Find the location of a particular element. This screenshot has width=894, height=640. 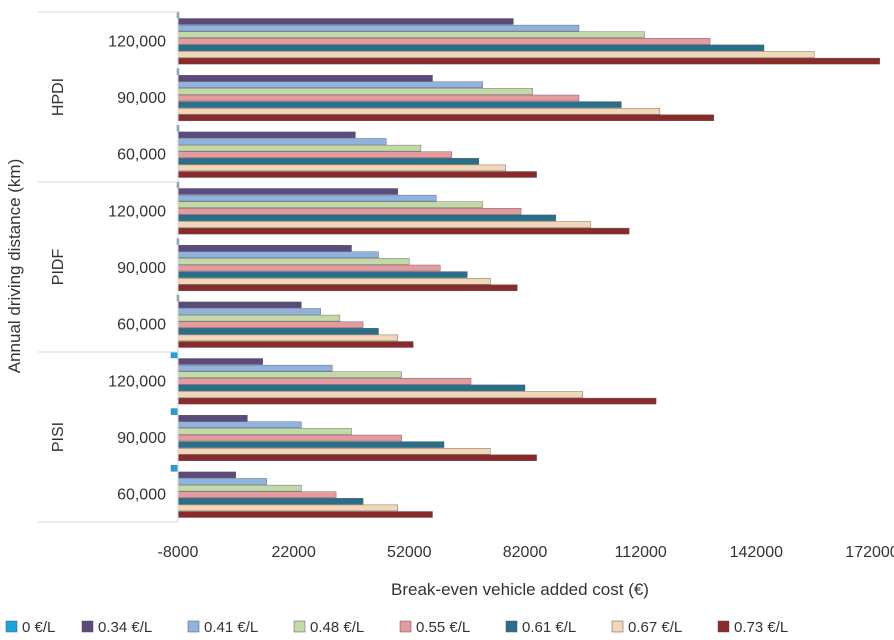

x-tick-label: -8000 is located at coordinates (178, 552).